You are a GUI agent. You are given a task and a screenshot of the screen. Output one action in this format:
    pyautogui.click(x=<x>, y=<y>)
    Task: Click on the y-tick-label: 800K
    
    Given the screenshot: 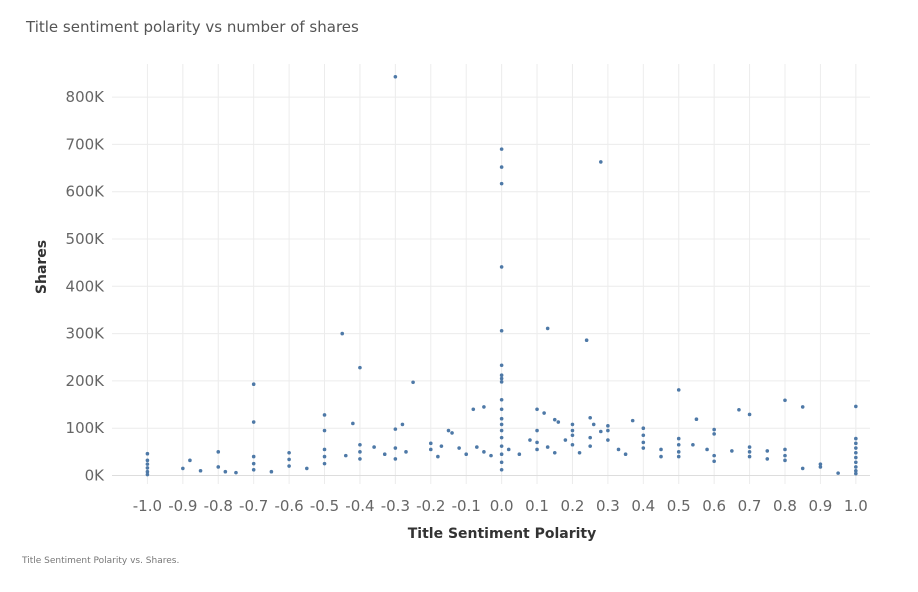 What is the action you would take?
    pyautogui.click(x=86, y=97)
    